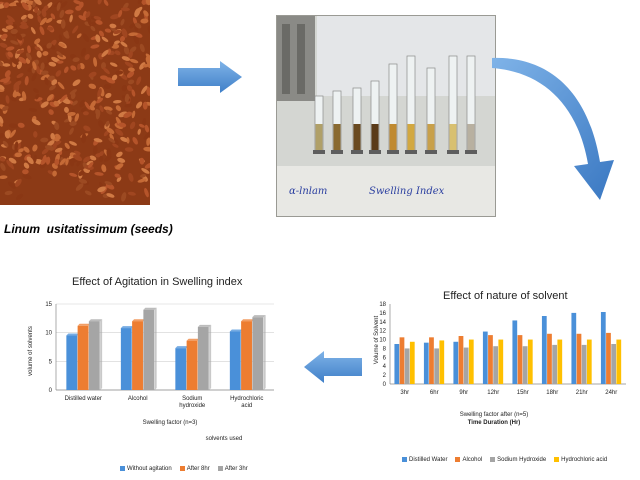  I want to click on legend-label: Sodium Hydroxide, so click(522, 460).